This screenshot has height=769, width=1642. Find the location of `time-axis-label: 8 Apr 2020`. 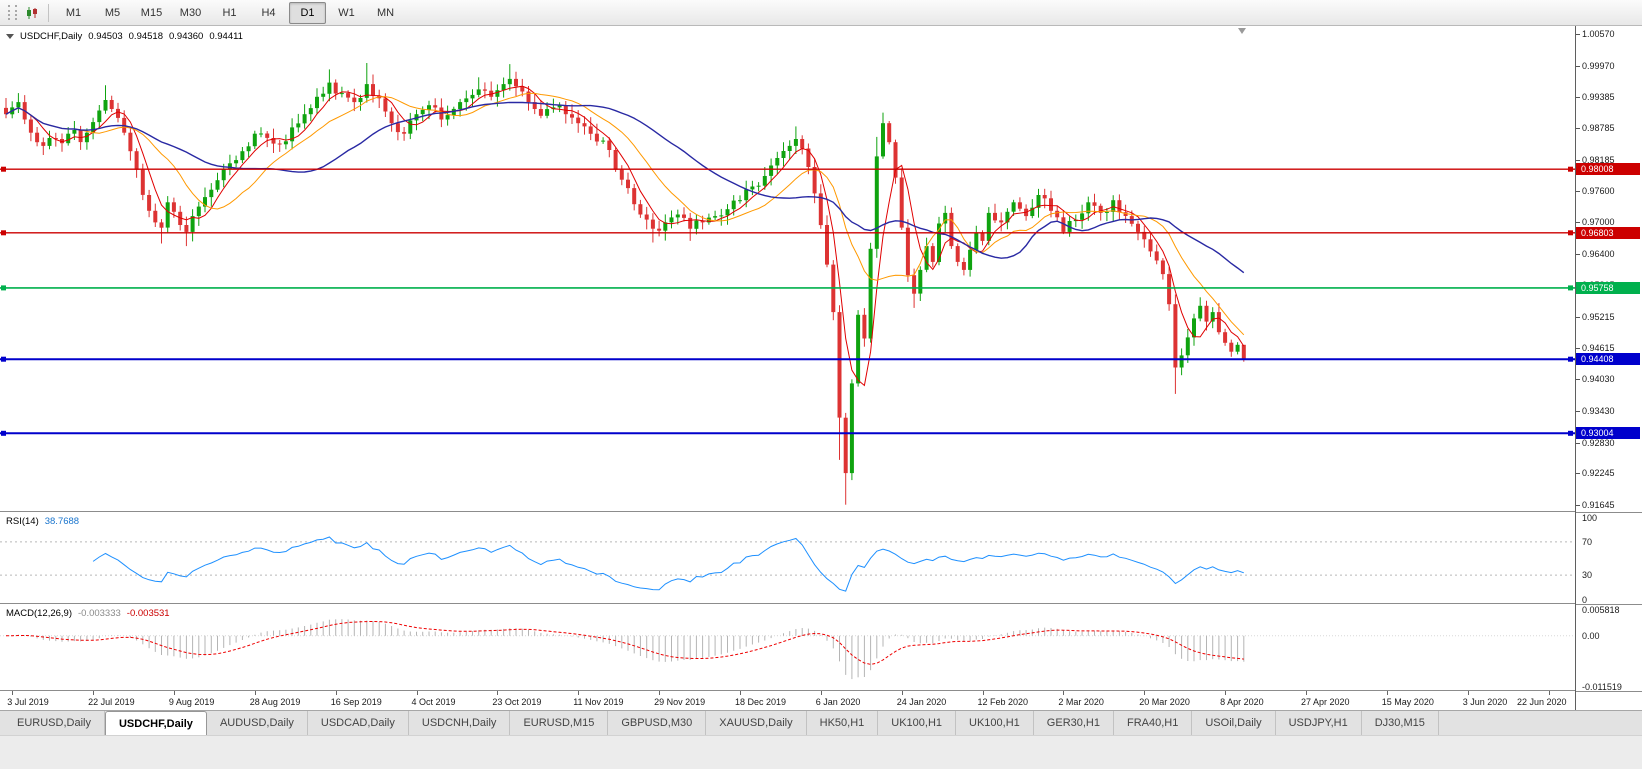

time-axis-label: 8 Apr 2020 is located at coordinates (1242, 702).